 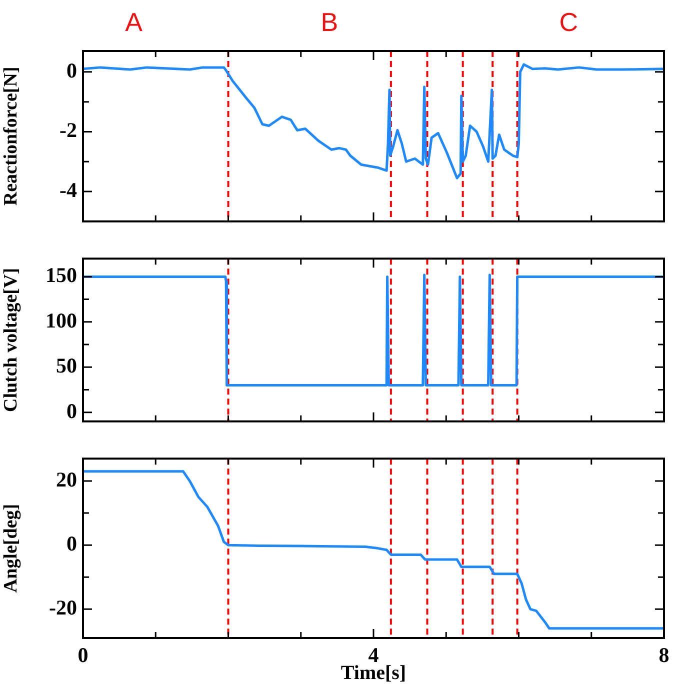 What do you see at coordinates (11, 548) in the screenshot?
I see `y-axis-title: Angle[deg]` at bounding box center [11, 548].